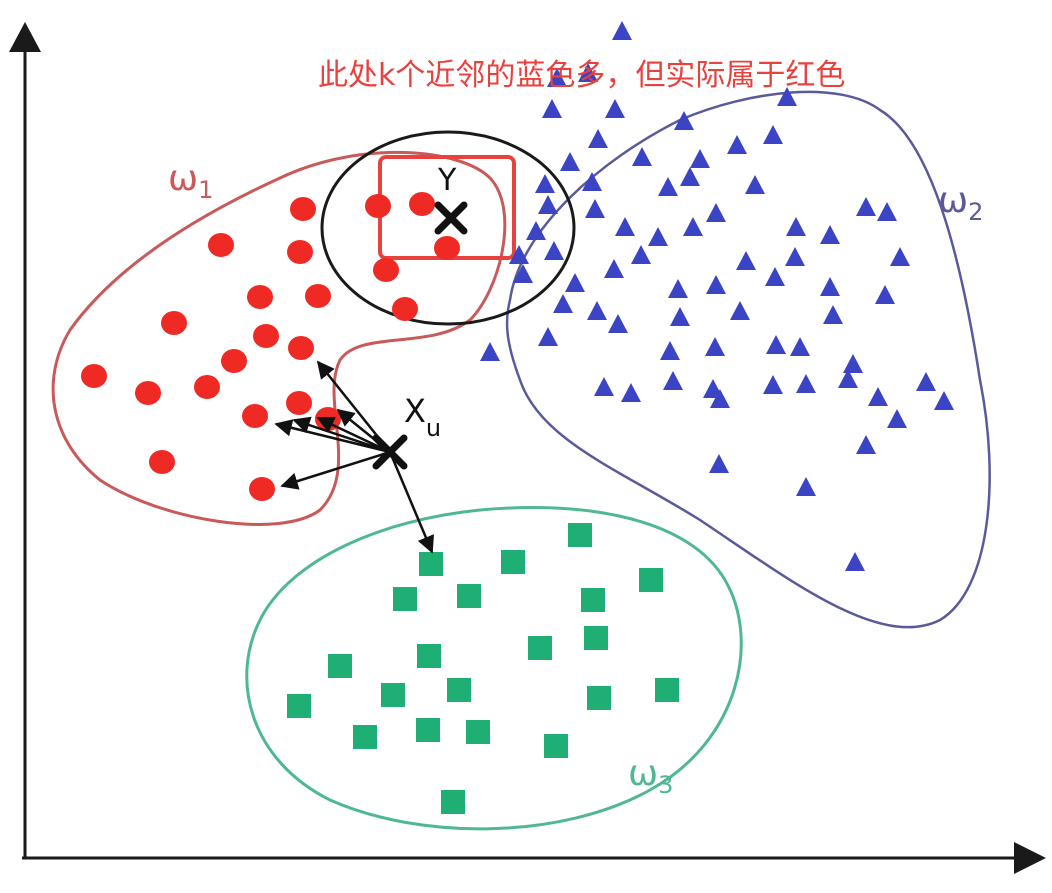  Describe the element at coordinates (422, 417) in the screenshot. I see `label-xu: Xu` at that location.